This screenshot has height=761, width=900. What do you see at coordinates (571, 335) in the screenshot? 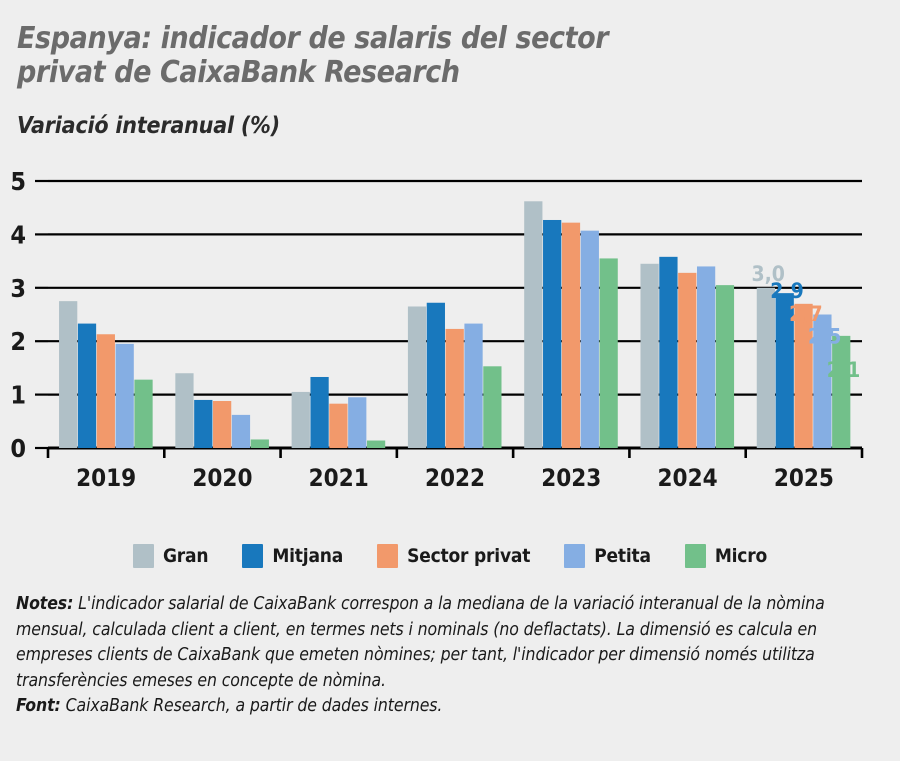
I see `bar-2023-sector-privat` at bounding box center [571, 335].